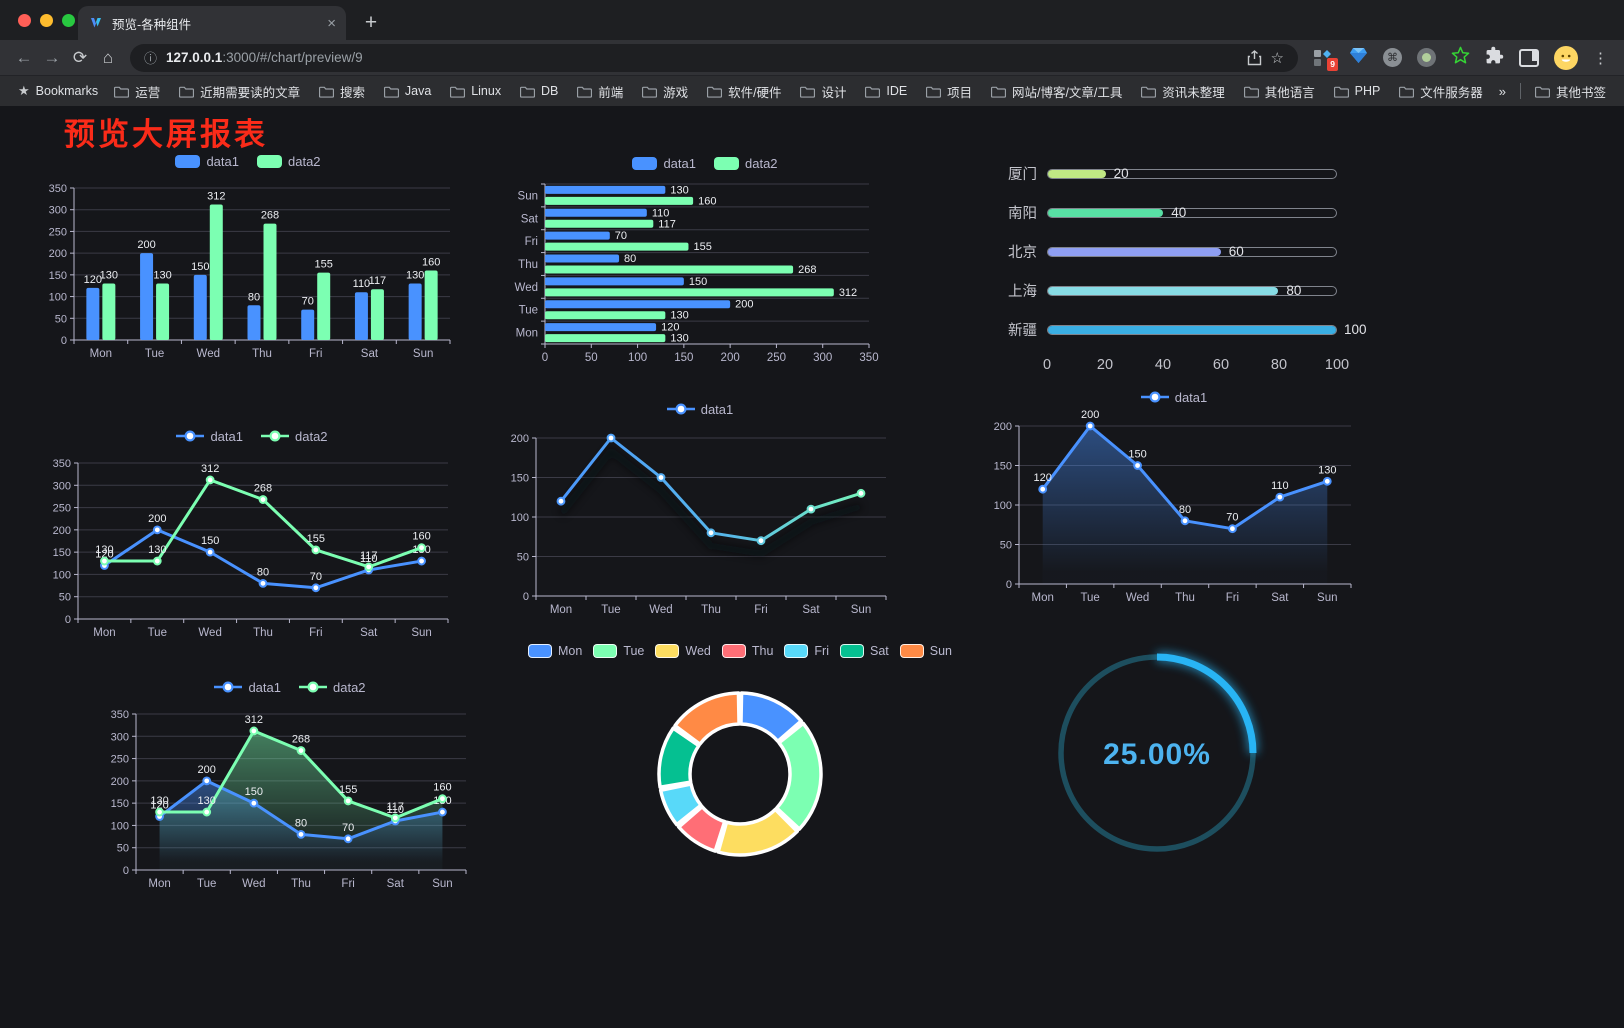 The image size is (1624, 1028). What do you see at coordinates (370, 354) in the screenshot?
I see `svg-text: Sat` at bounding box center [370, 354].